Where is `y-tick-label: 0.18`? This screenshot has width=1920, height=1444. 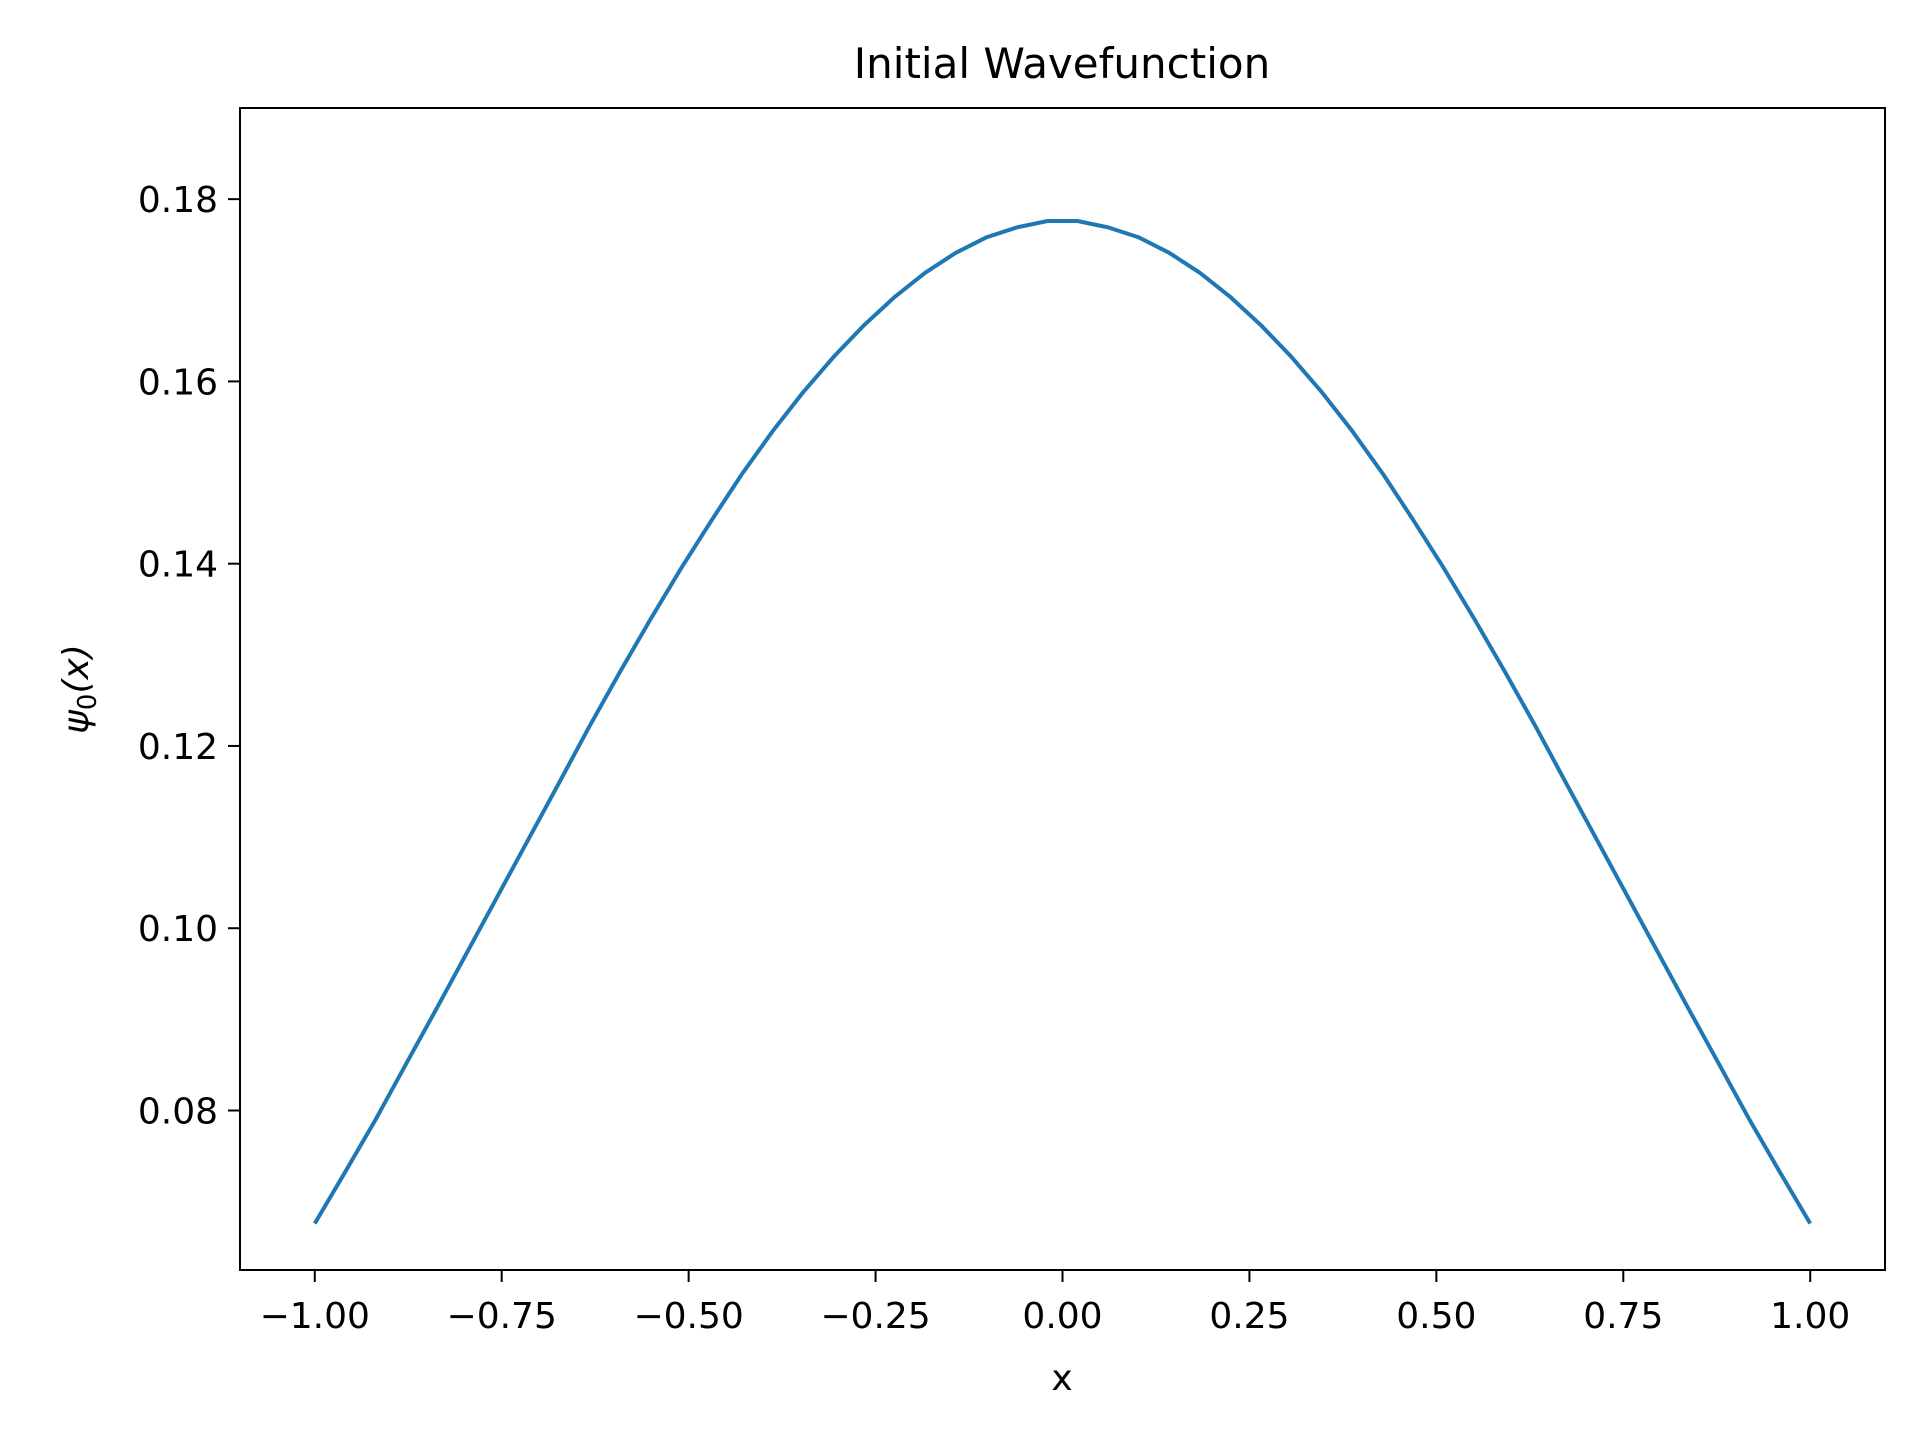 y-tick-label: 0.18 is located at coordinates (178, 200).